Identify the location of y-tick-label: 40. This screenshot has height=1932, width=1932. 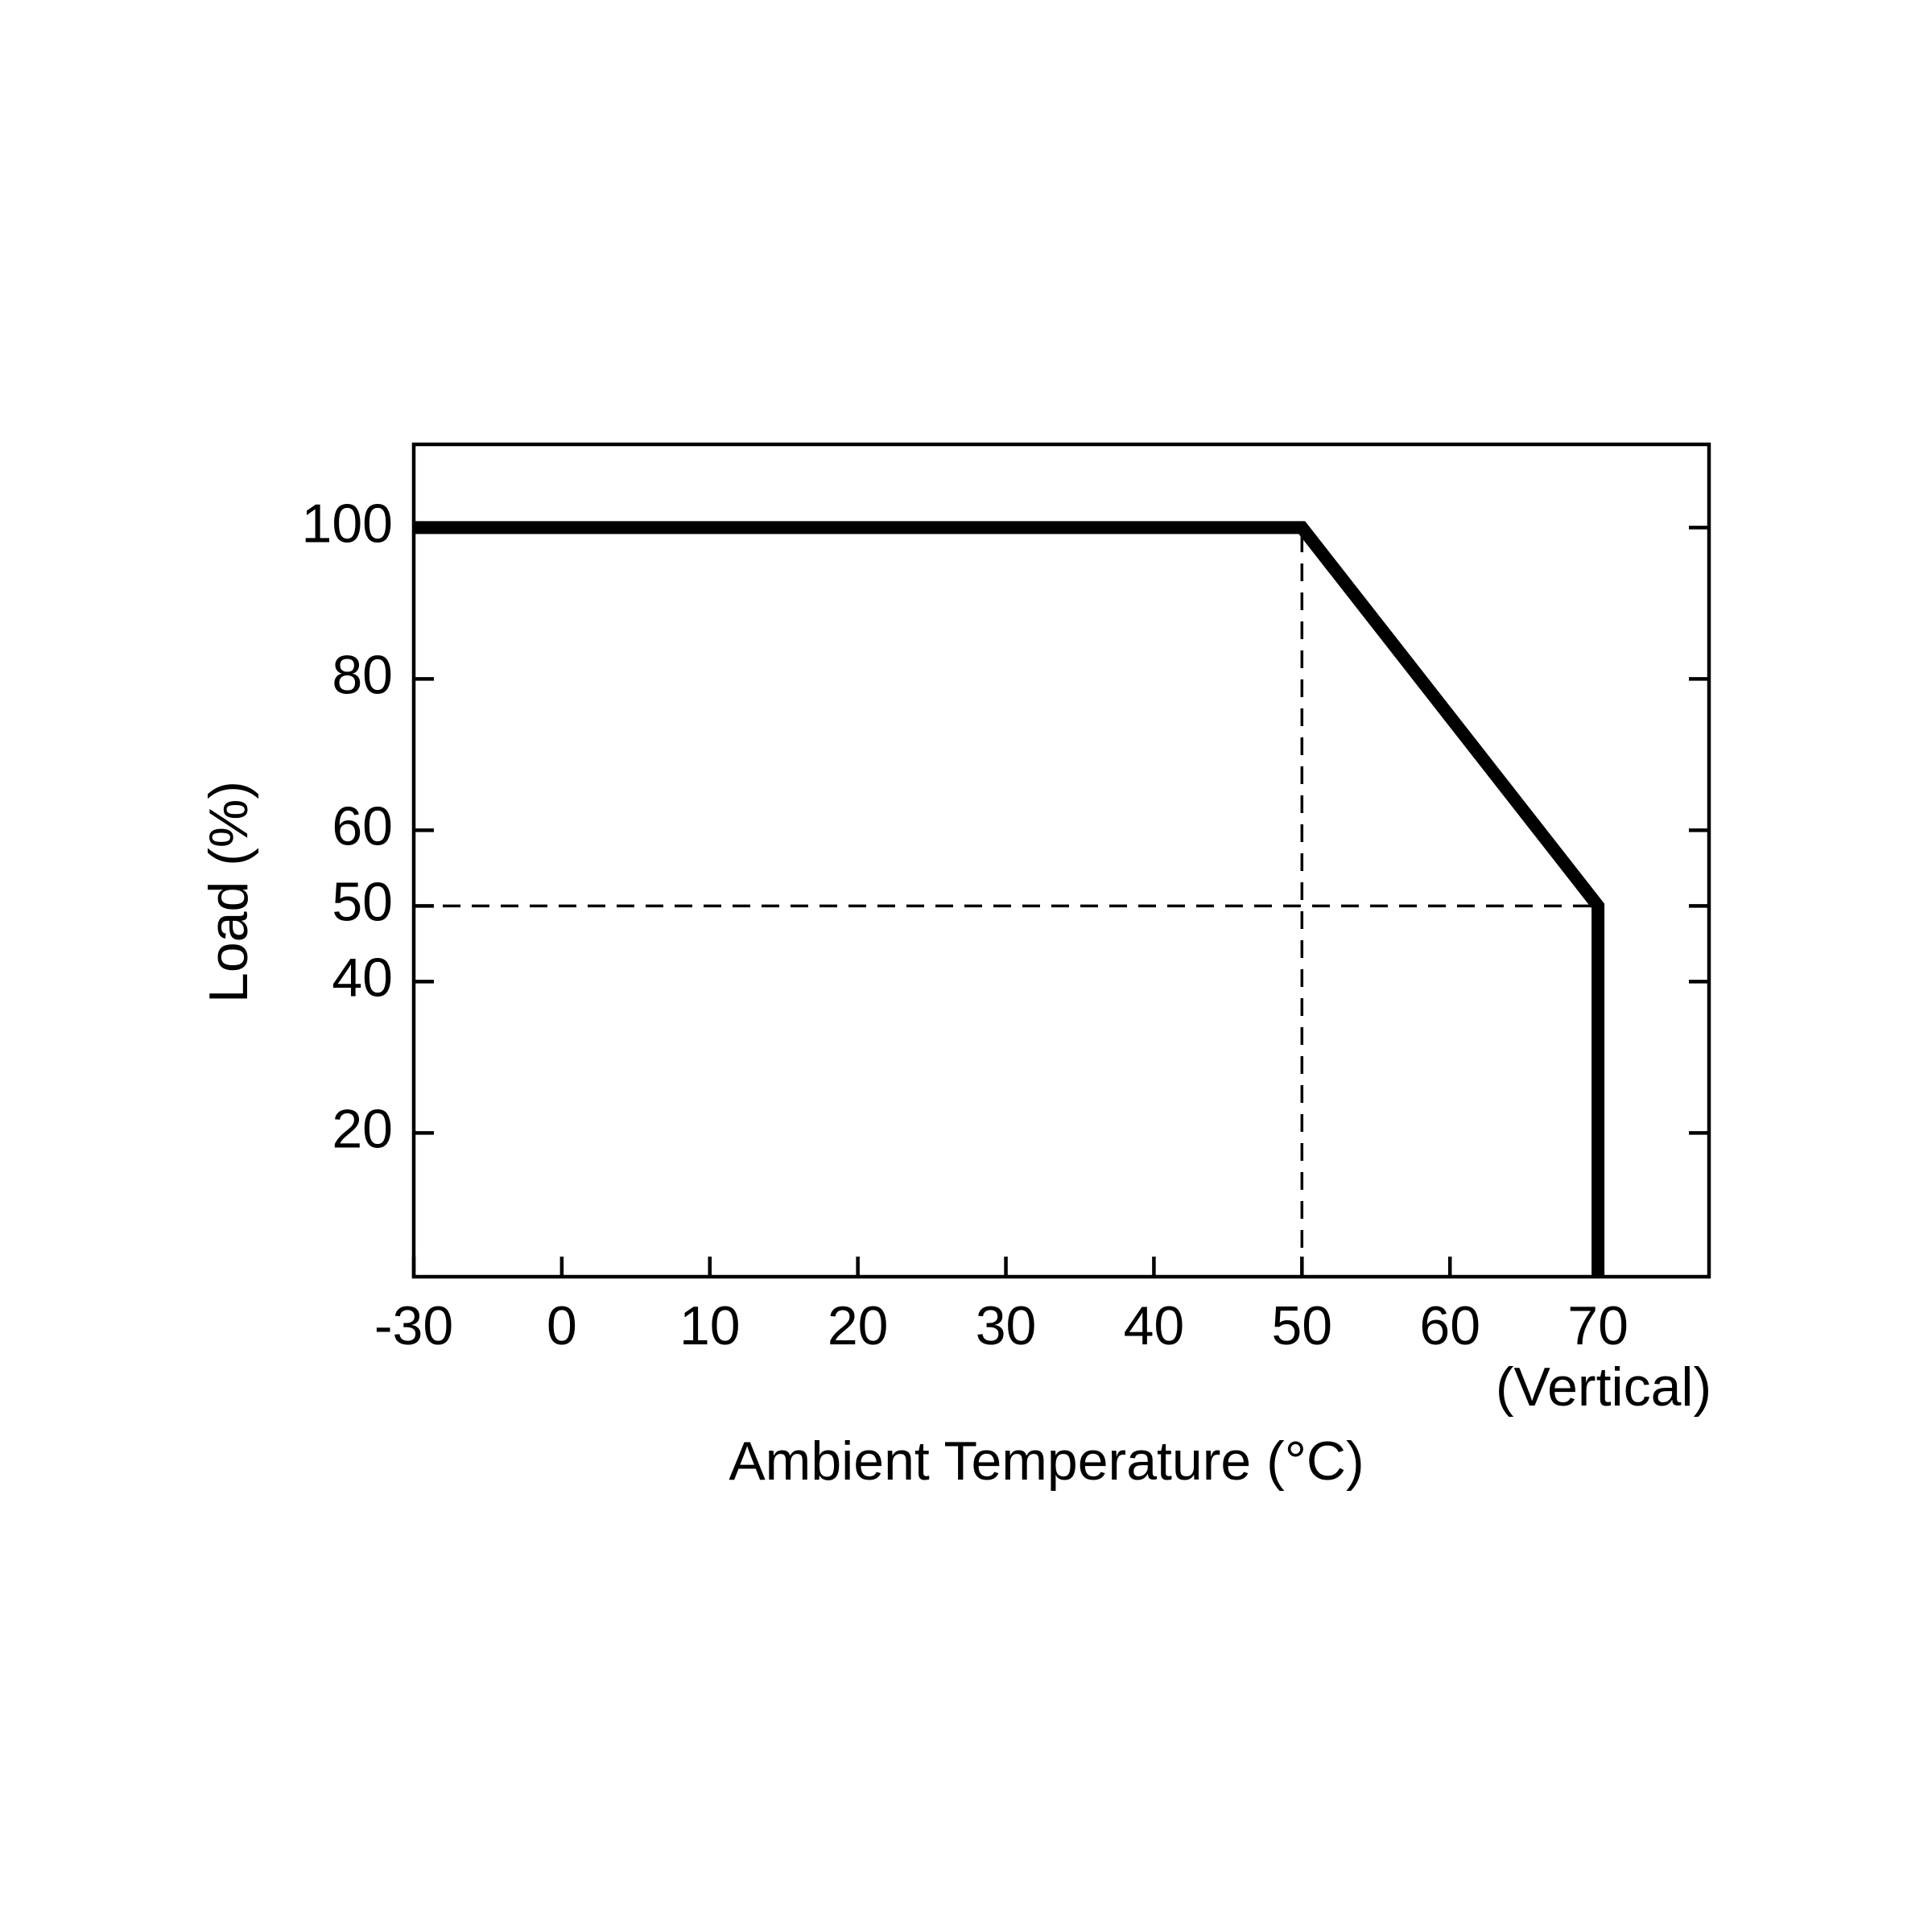
(362, 977).